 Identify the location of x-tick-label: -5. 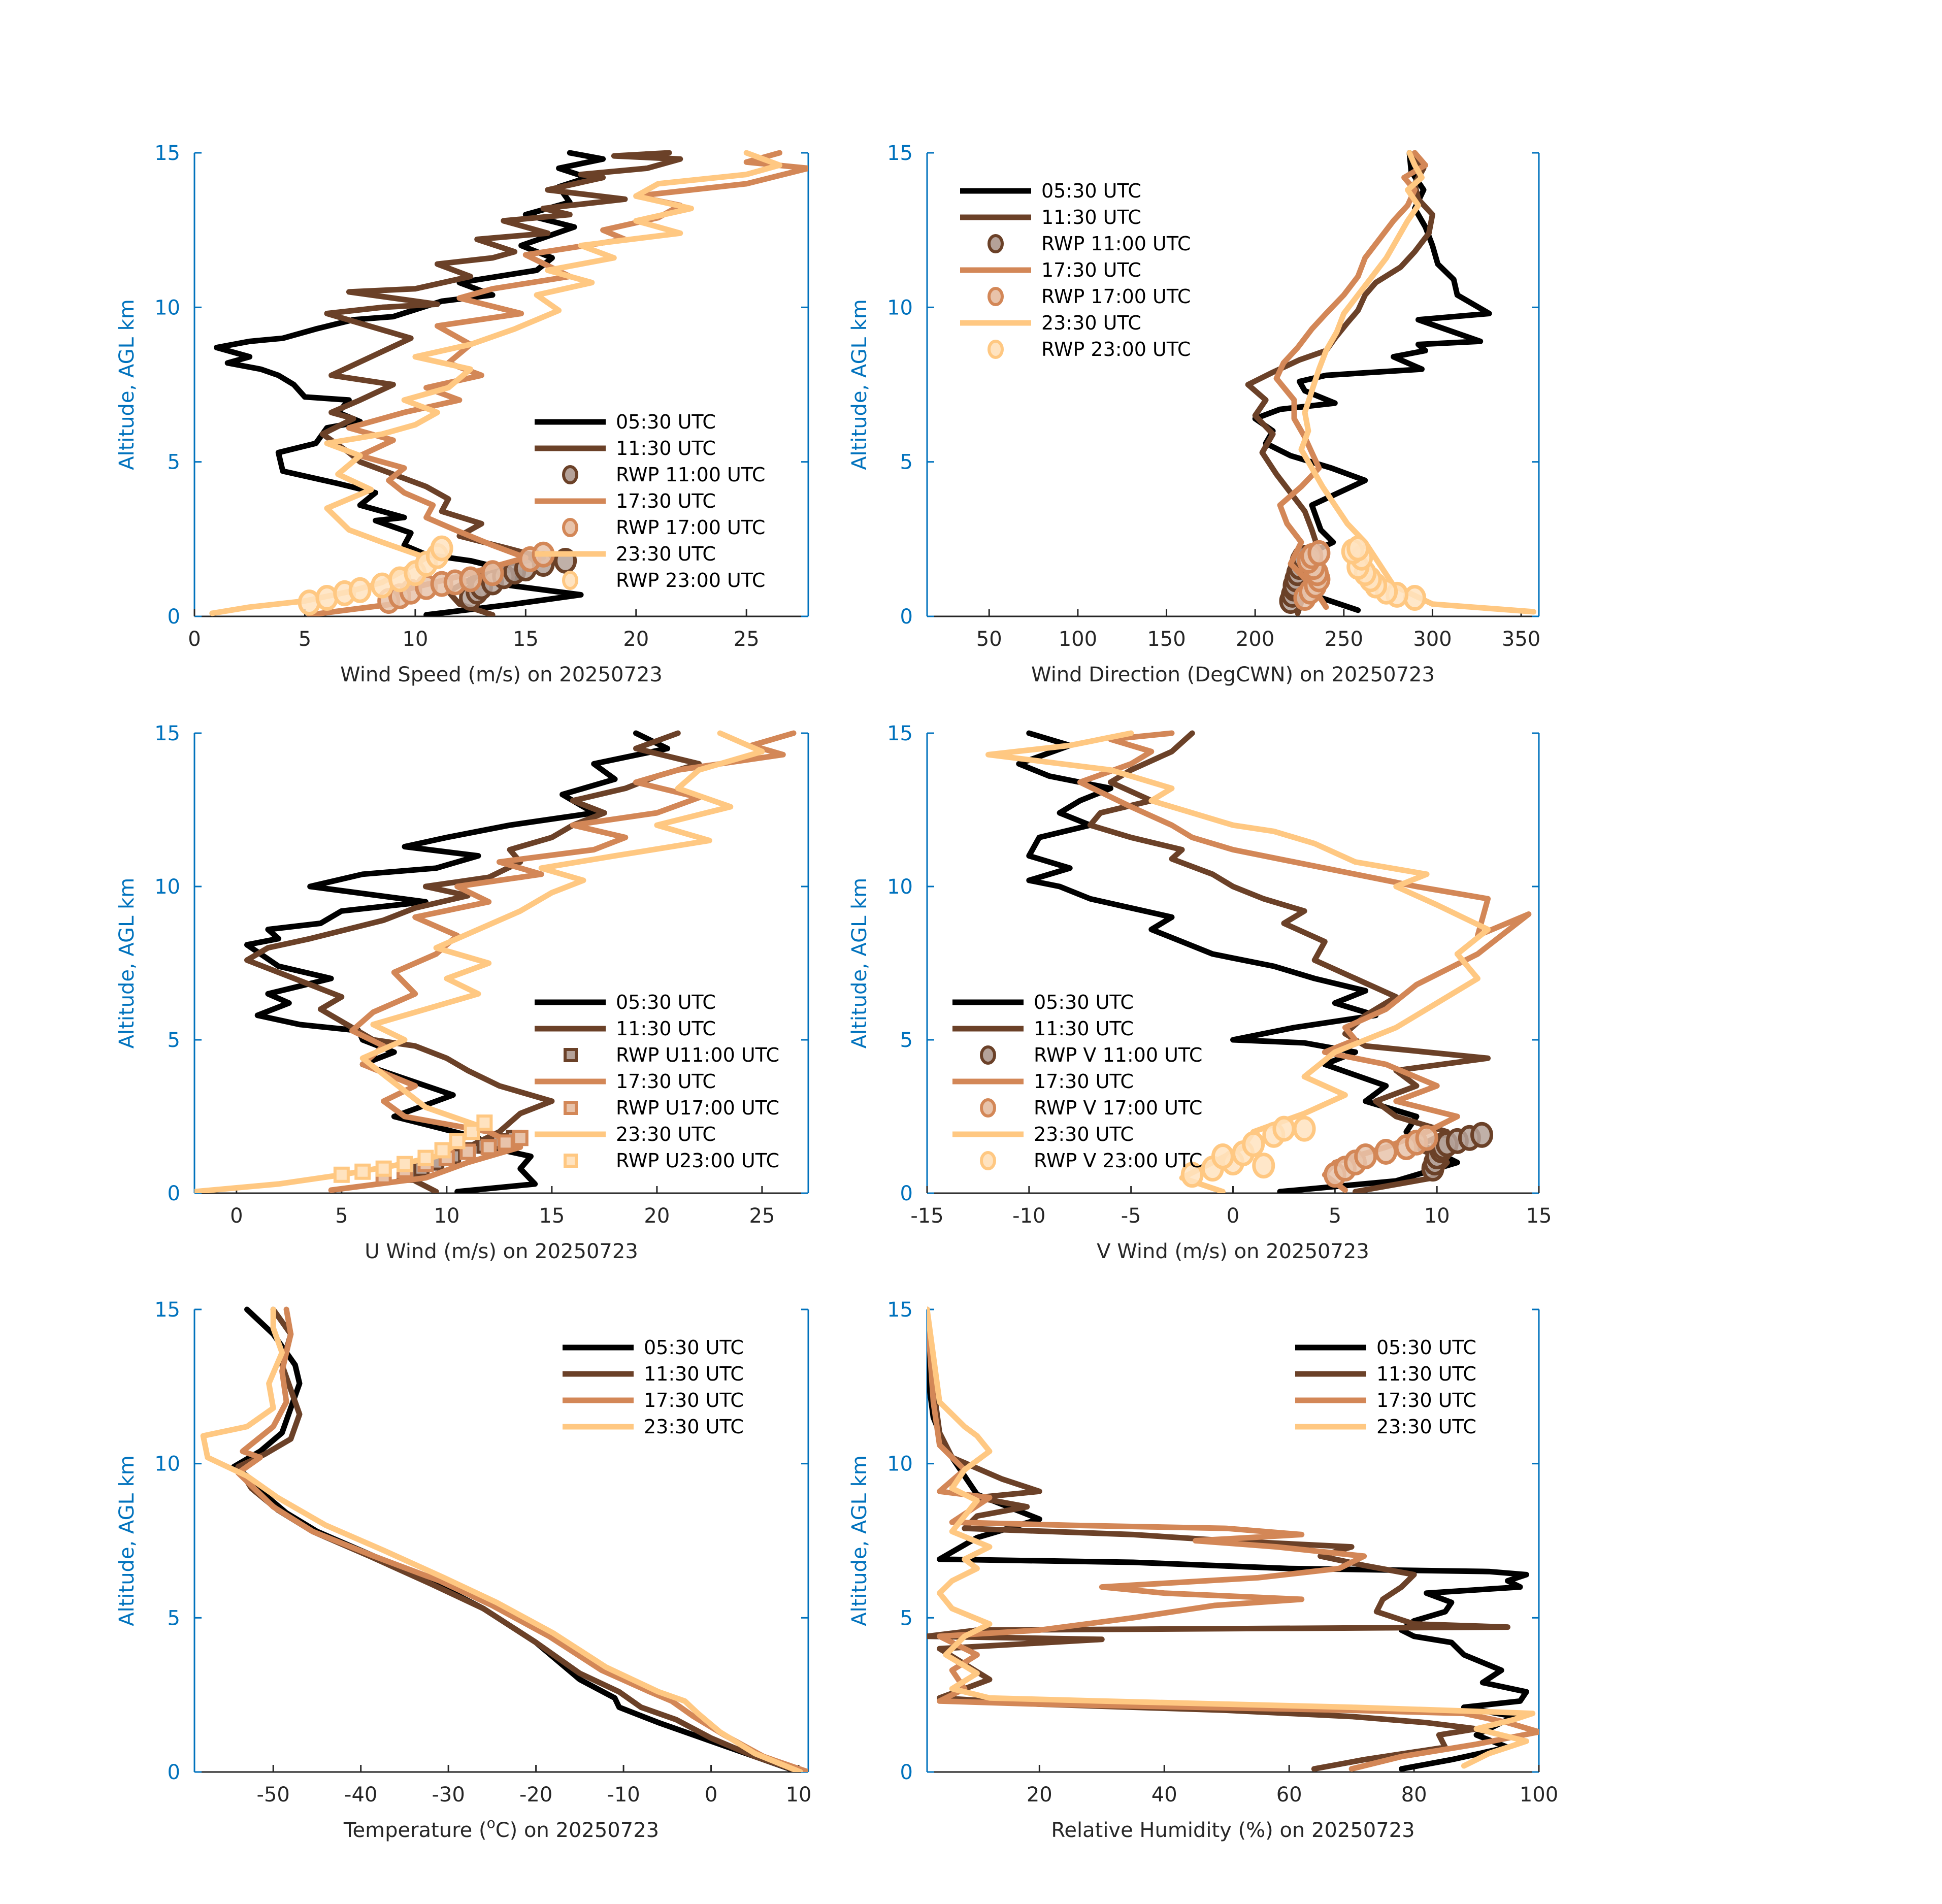
(1131, 1216).